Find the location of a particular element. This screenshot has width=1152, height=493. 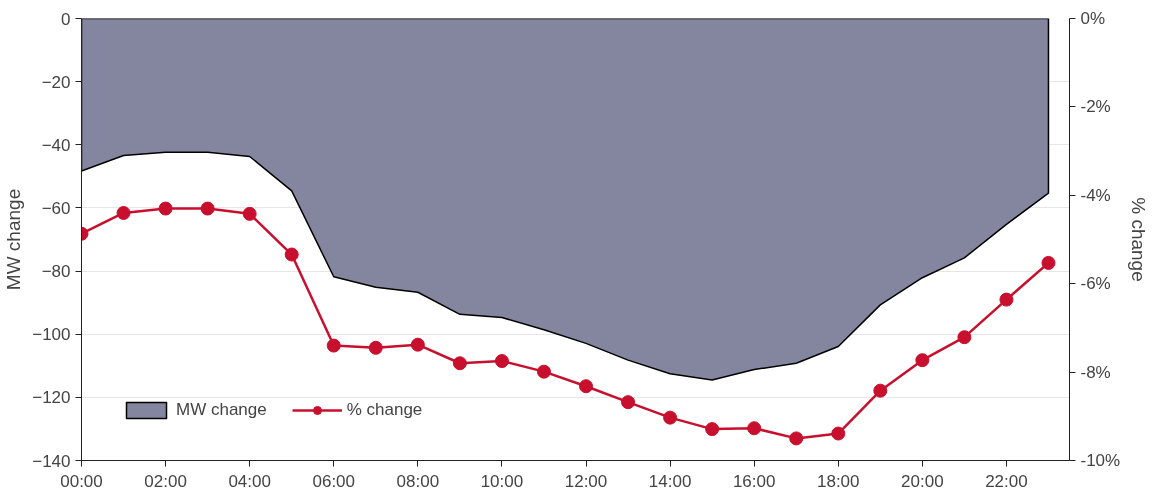

y-axis-title: MW change is located at coordinates (14, 239).